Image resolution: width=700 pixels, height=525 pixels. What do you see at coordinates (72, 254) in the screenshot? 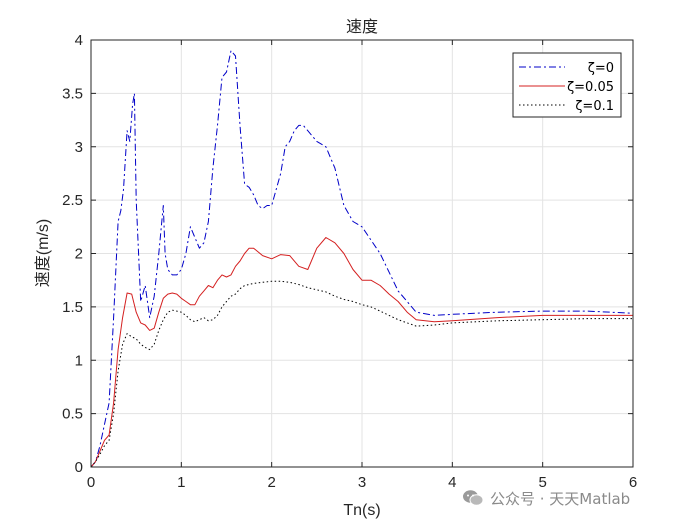
I see `y-tick-labels: 0 0.5 1 1.5 2 2.5 3 3.5 4` at bounding box center [72, 254].